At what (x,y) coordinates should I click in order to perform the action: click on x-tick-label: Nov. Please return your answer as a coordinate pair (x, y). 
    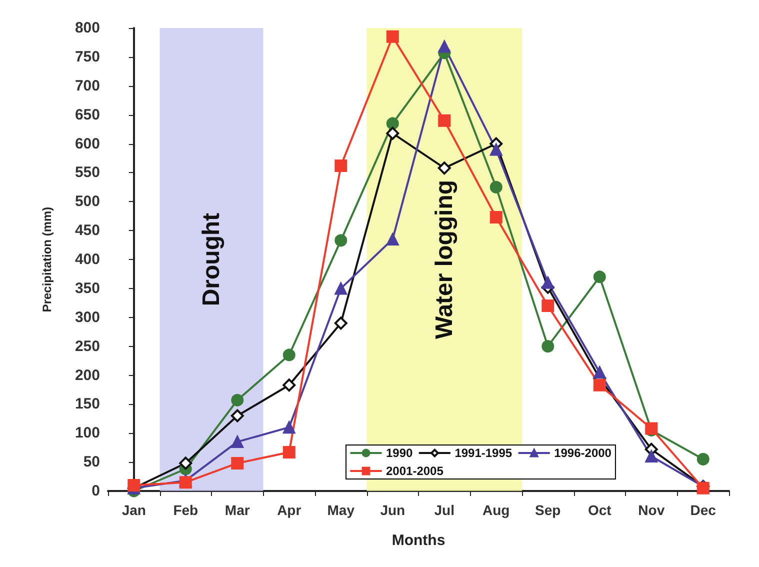
    Looking at the image, I should click on (651, 510).